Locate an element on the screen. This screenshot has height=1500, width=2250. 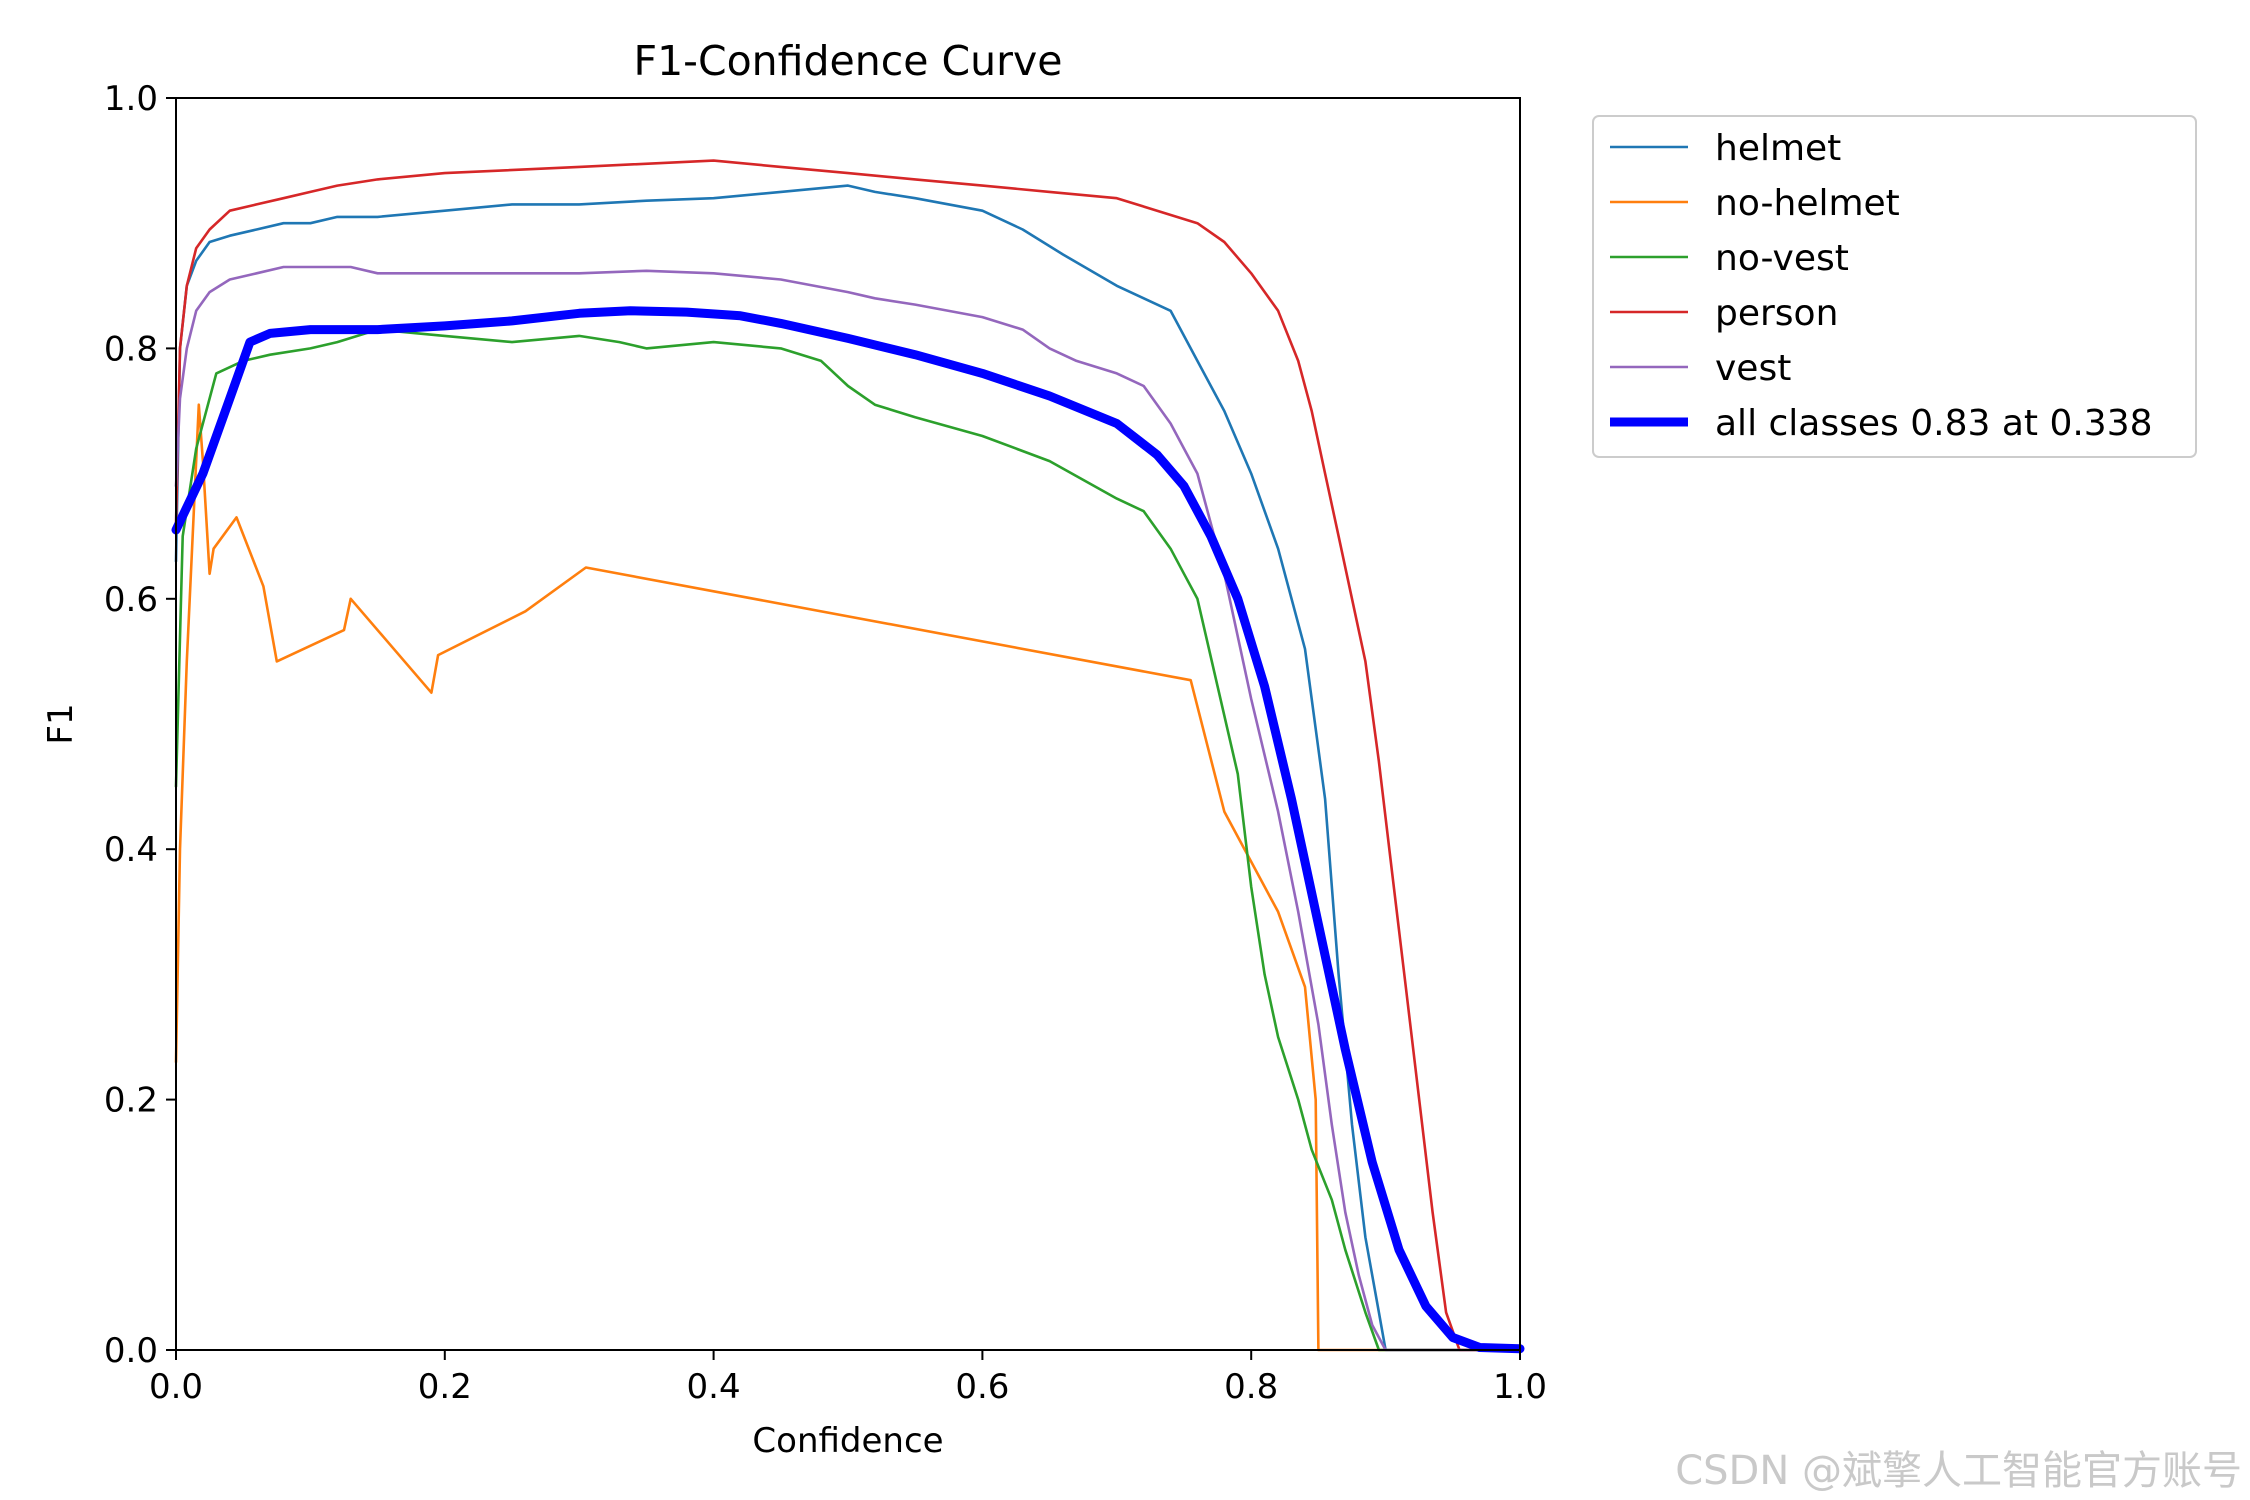
legend-label-3: person is located at coordinates (1776, 313).